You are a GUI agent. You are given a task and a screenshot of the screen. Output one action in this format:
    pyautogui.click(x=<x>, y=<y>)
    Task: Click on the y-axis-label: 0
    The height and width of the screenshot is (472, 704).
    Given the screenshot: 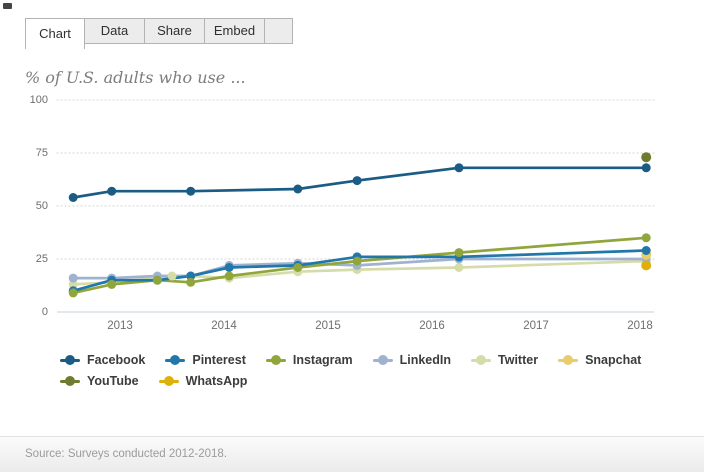 What is the action you would take?
    pyautogui.click(x=44, y=312)
    